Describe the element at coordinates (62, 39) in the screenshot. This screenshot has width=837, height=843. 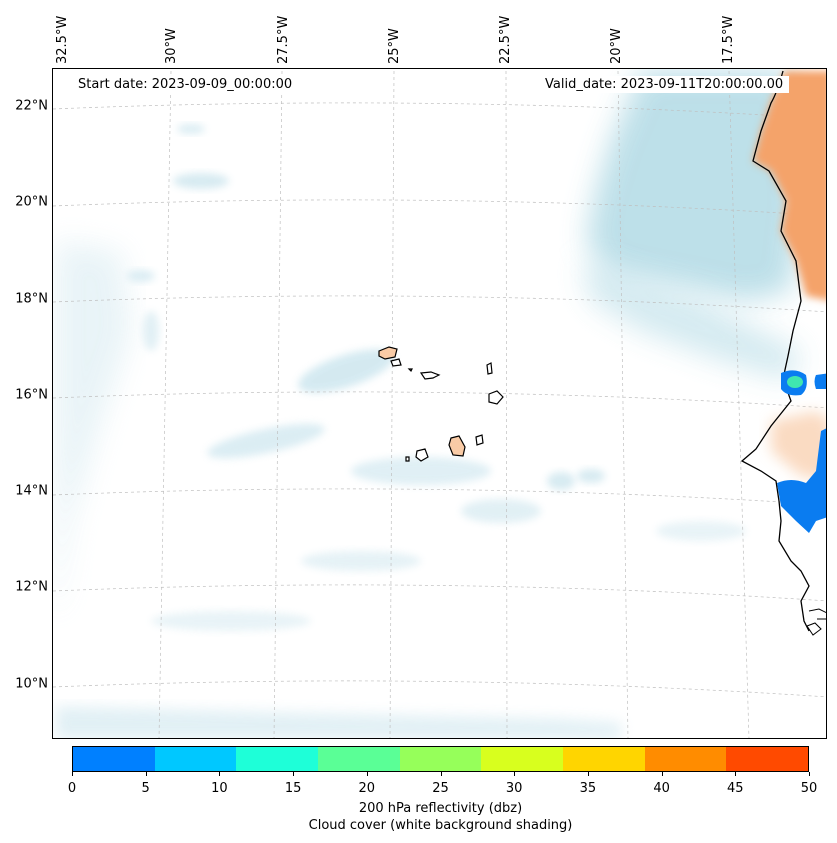
I see `lon-label-32-5w: 32.5°W` at that location.